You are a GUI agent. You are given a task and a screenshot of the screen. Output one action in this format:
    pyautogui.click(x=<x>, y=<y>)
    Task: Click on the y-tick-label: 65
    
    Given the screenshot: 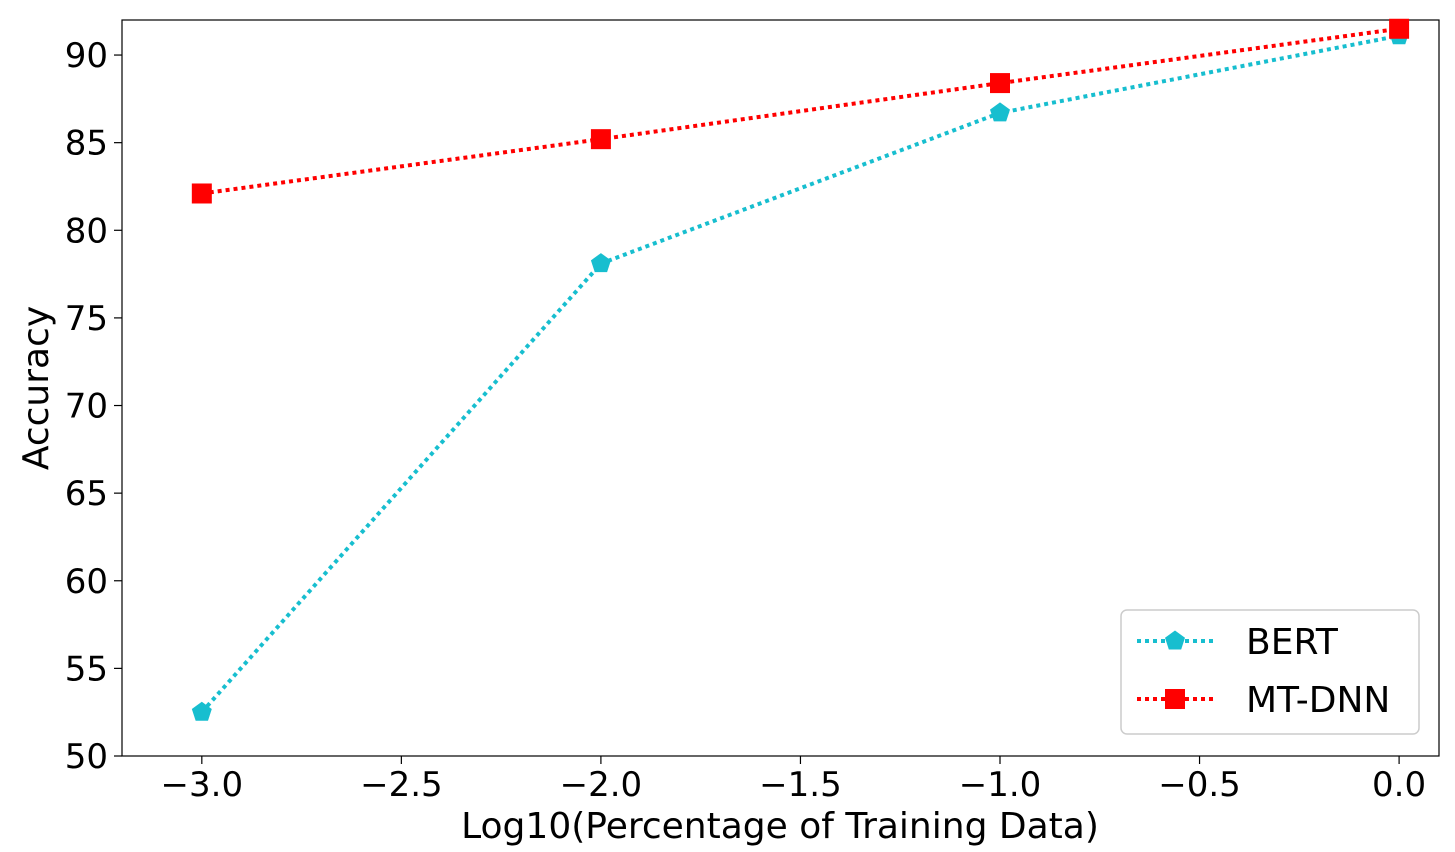 What is the action you would take?
    pyautogui.click(x=86, y=494)
    